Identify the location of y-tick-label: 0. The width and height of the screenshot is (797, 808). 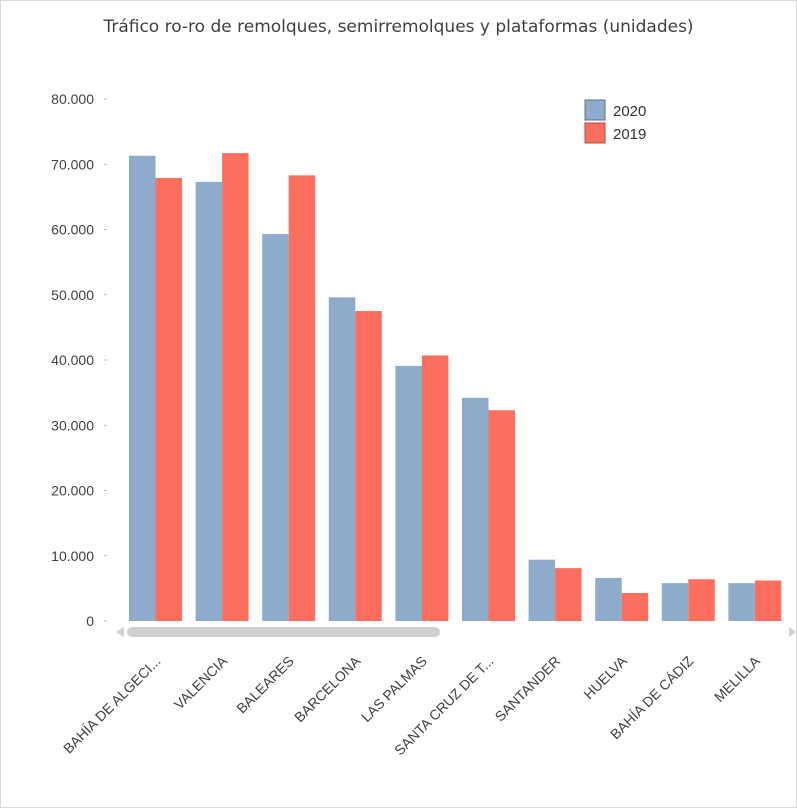
(90, 621).